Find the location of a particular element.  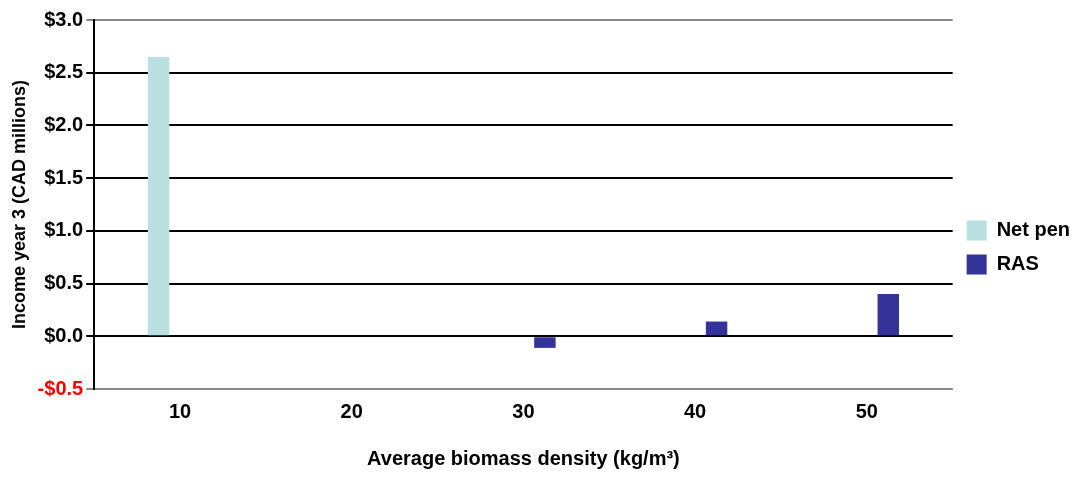

y-tick-label: -$0.5 is located at coordinates (60, 387).